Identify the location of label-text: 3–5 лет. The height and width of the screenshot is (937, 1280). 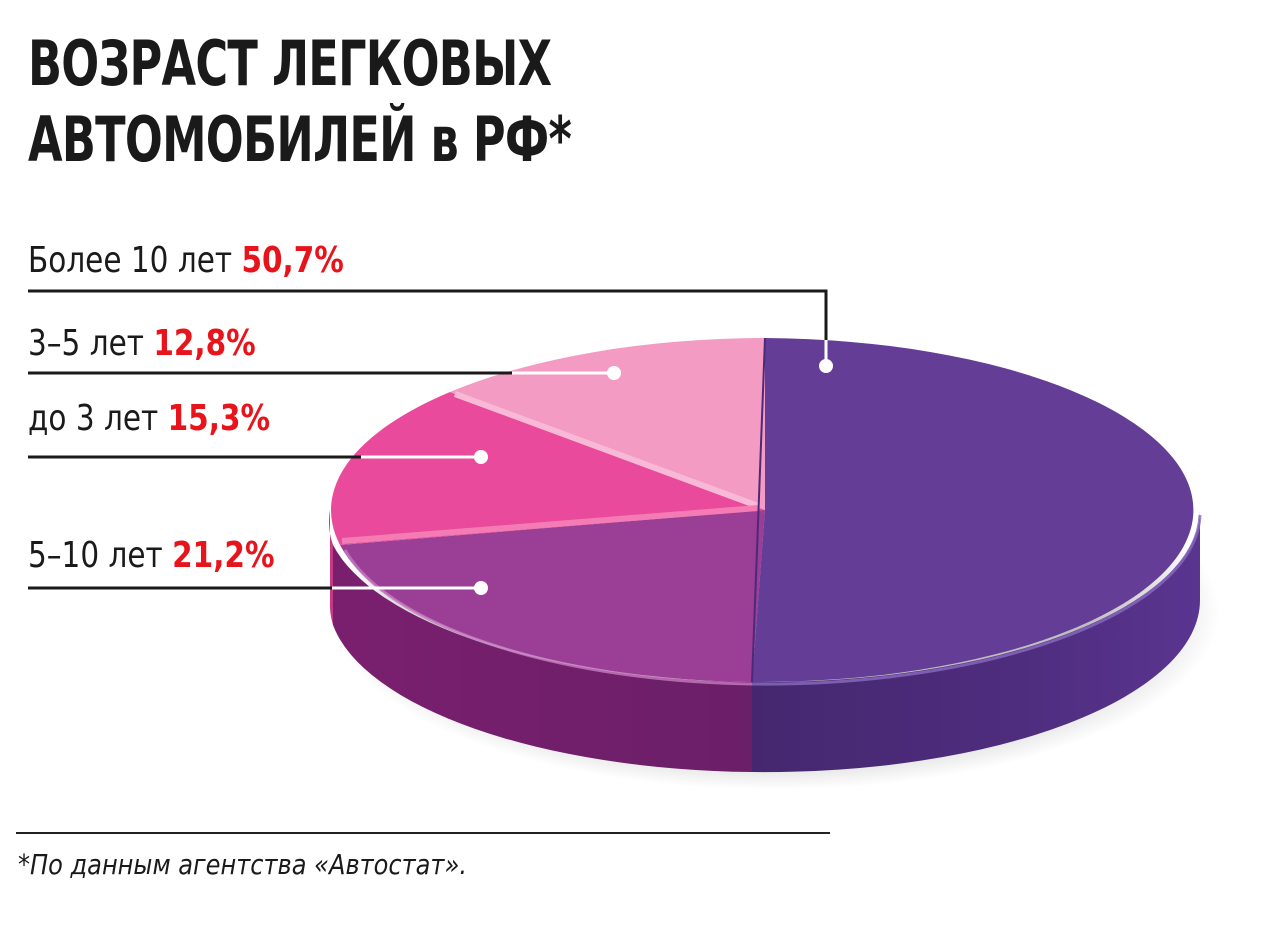
(86, 343).